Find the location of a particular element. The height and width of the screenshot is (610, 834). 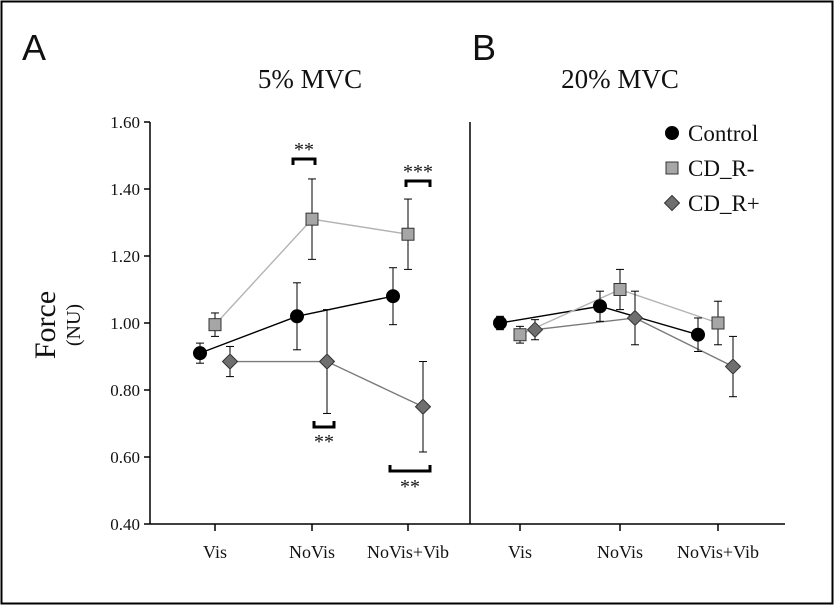

y-tick-label: 1.60 is located at coordinates (125, 122).